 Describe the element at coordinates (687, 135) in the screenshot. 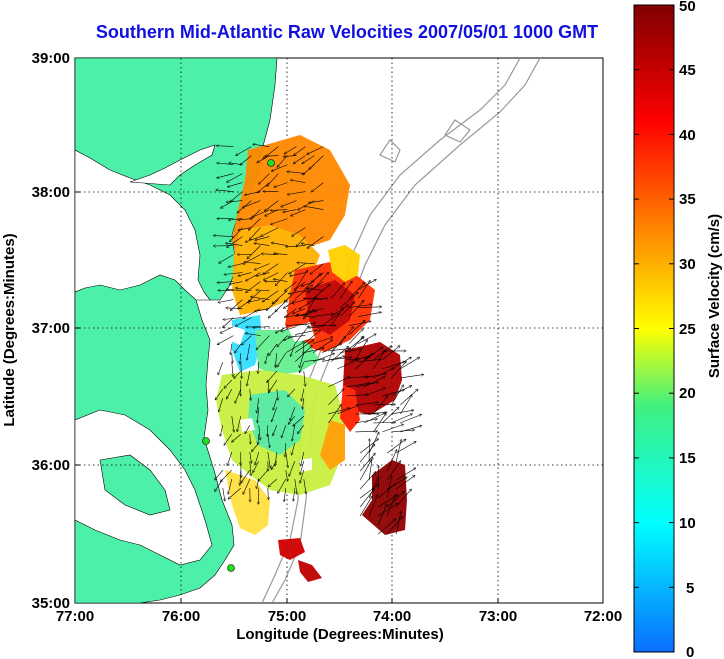

I see `colorbar-tick-label: 40` at that location.